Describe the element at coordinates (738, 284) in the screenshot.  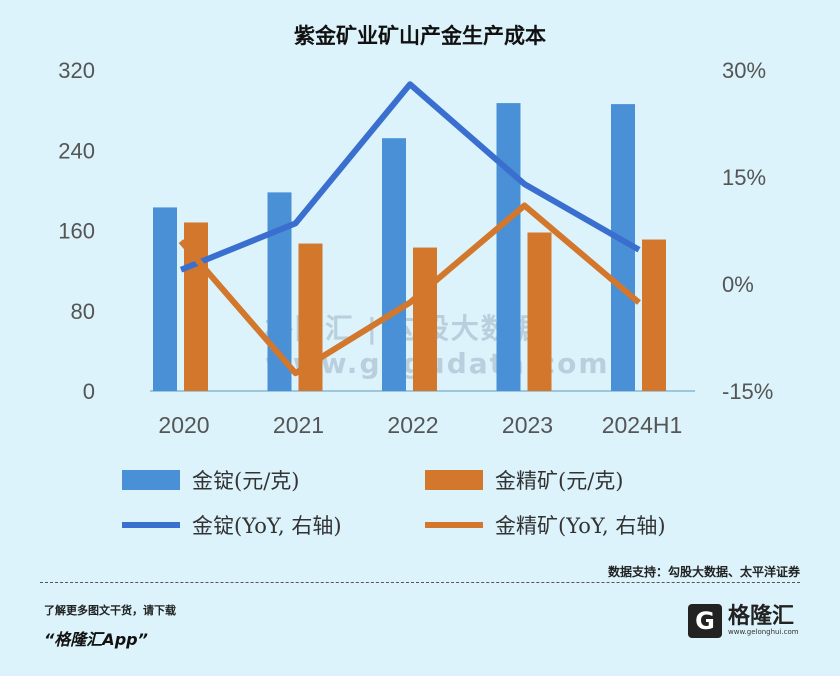
I see `right-tick-label: 0%` at that location.